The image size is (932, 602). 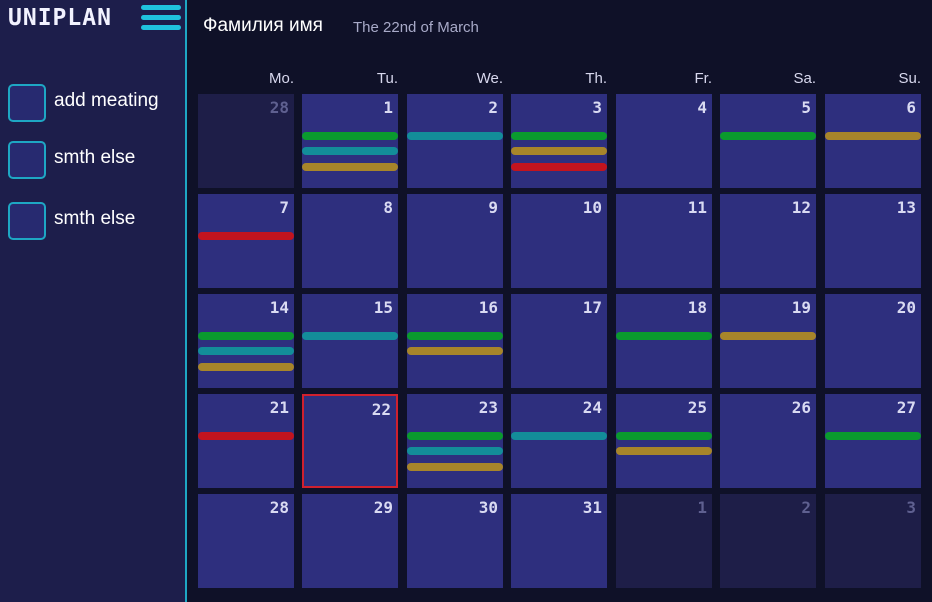 What do you see at coordinates (350, 541) in the screenshot?
I see `calendar-day: 29` at bounding box center [350, 541].